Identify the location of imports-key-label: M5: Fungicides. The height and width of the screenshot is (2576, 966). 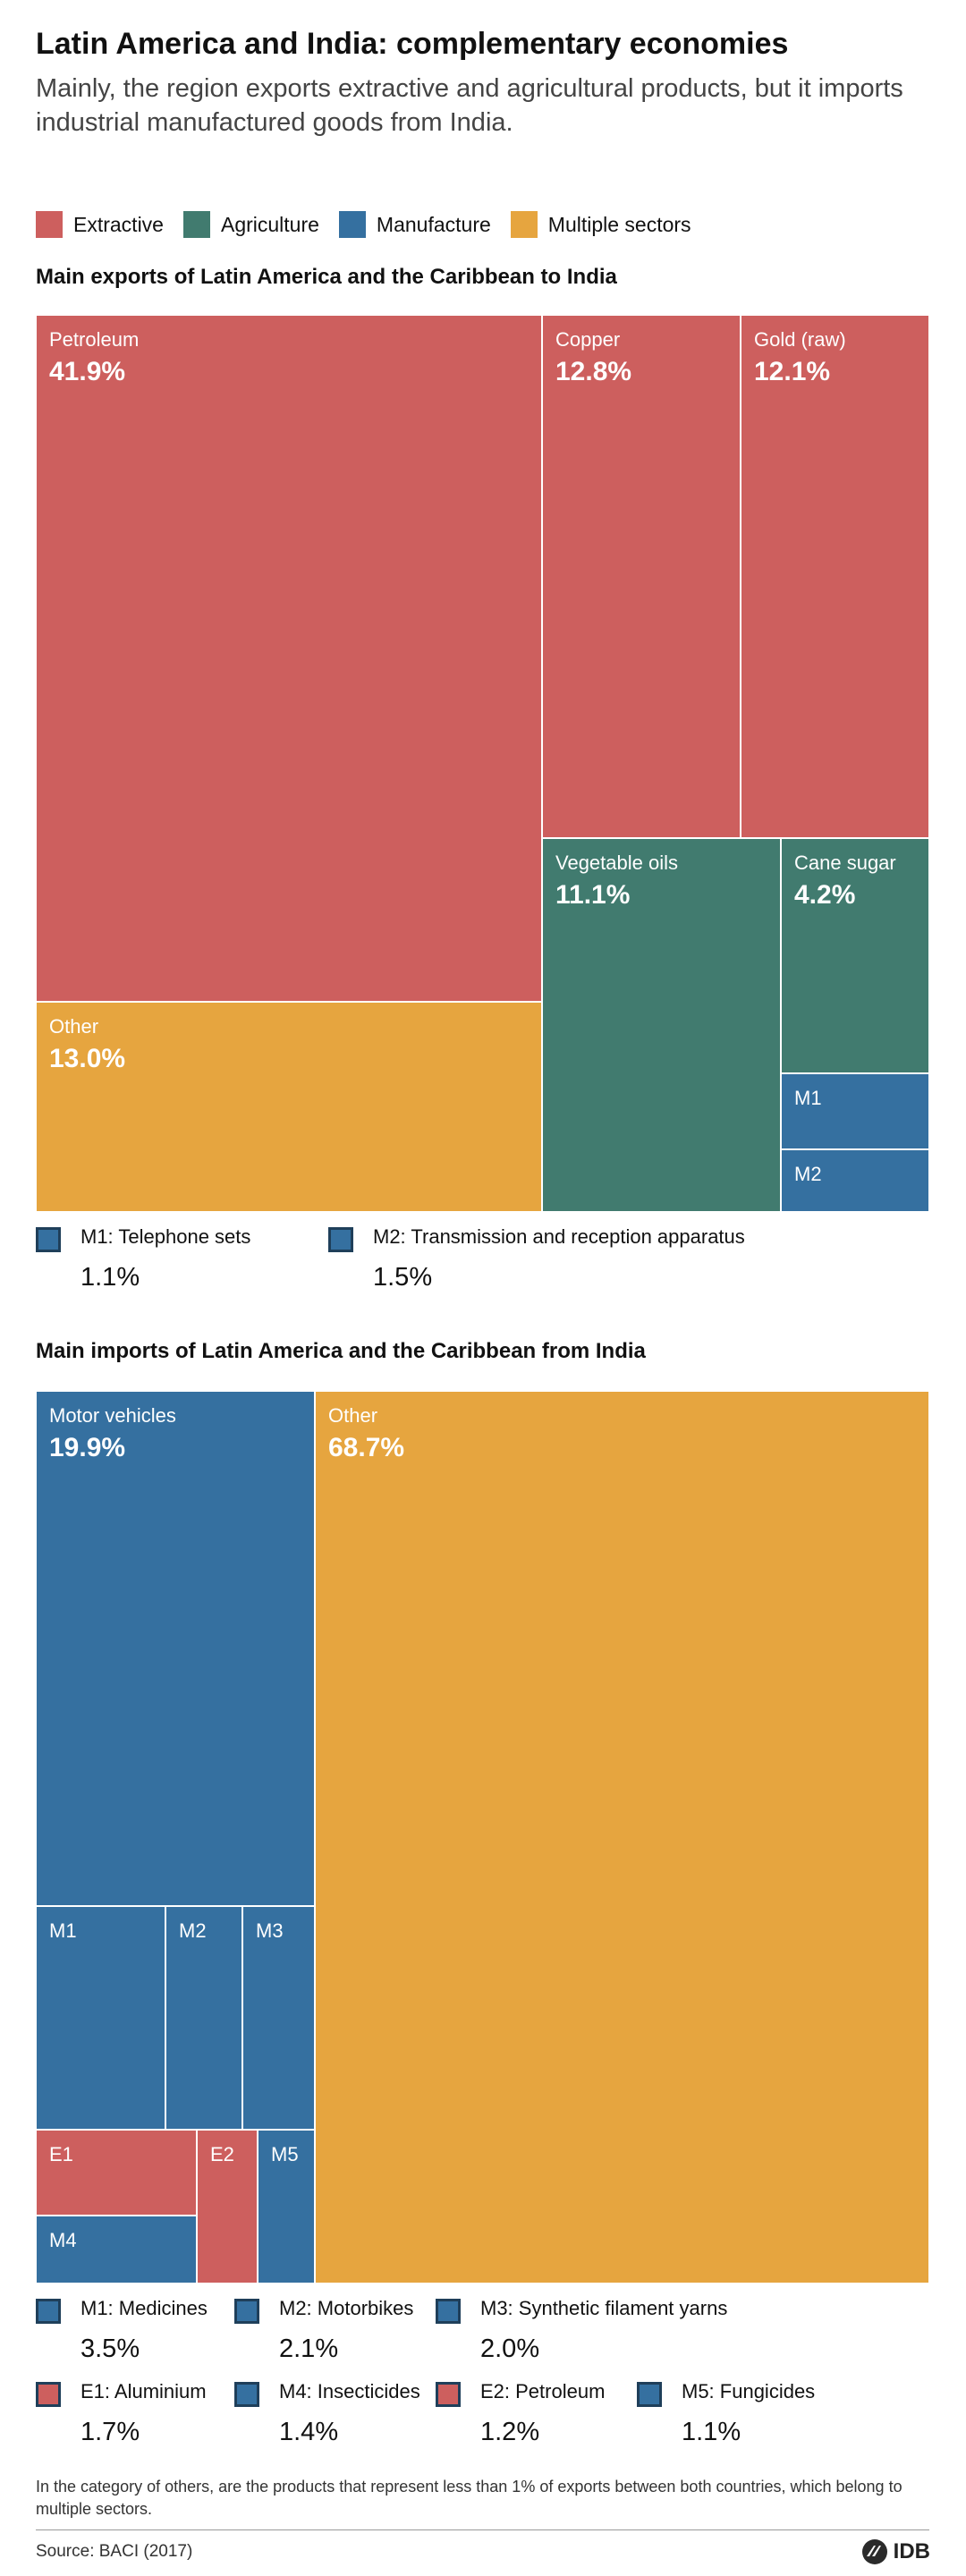
(749, 2391).